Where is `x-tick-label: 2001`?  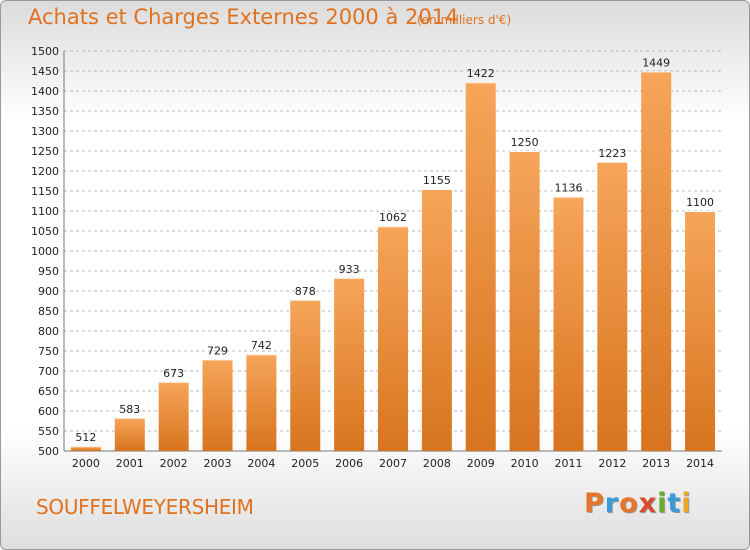
x-tick-label: 2001 is located at coordinates (130, 463).